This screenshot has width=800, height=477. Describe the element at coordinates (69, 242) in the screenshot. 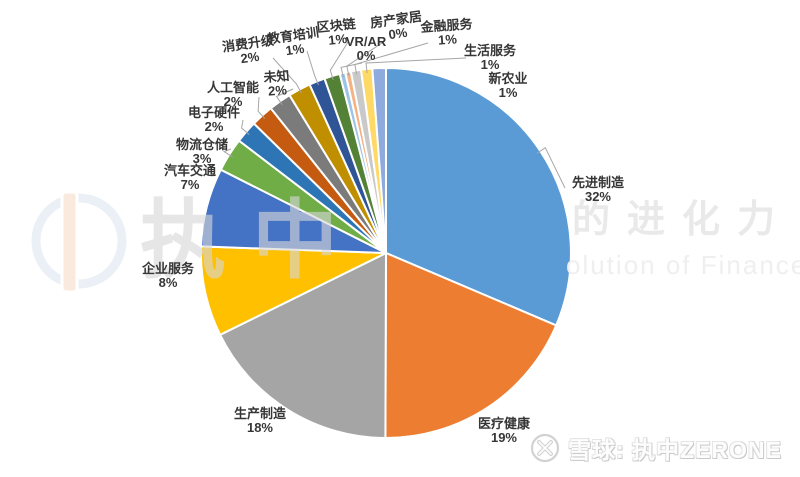

I see `ring-bar-shape` at that location.